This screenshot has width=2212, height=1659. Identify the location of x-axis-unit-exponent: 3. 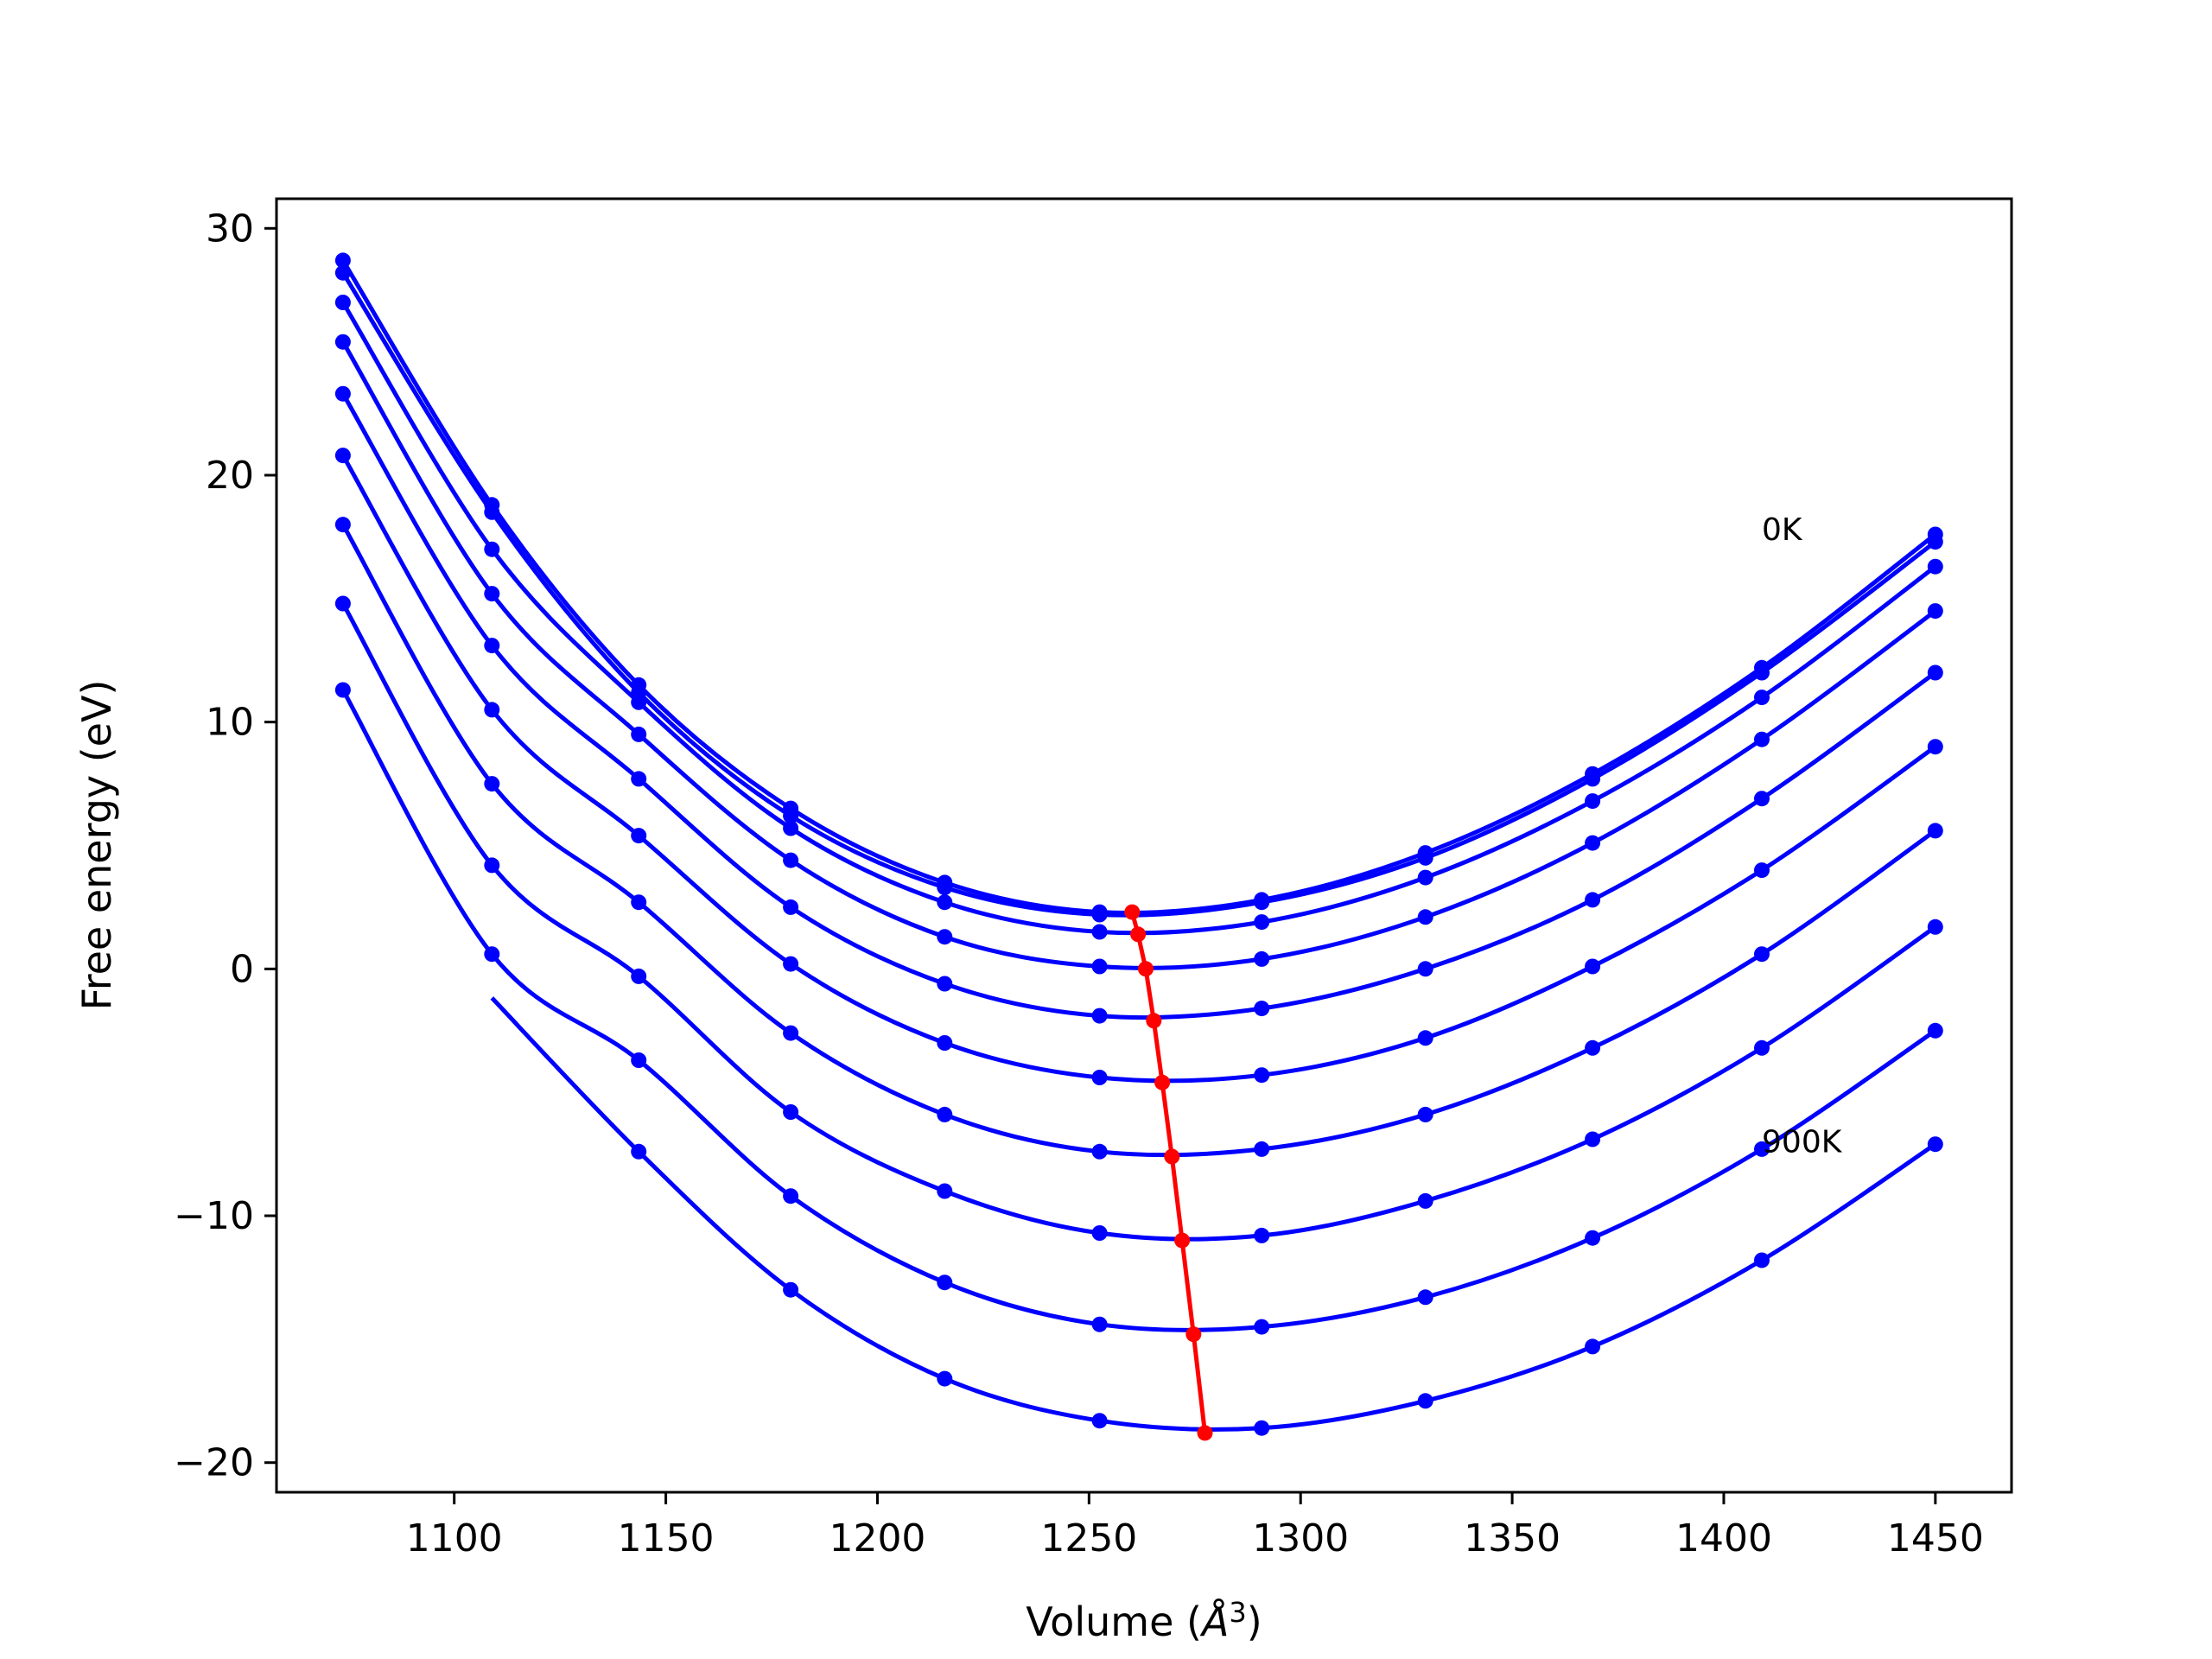
(1237, 1612).